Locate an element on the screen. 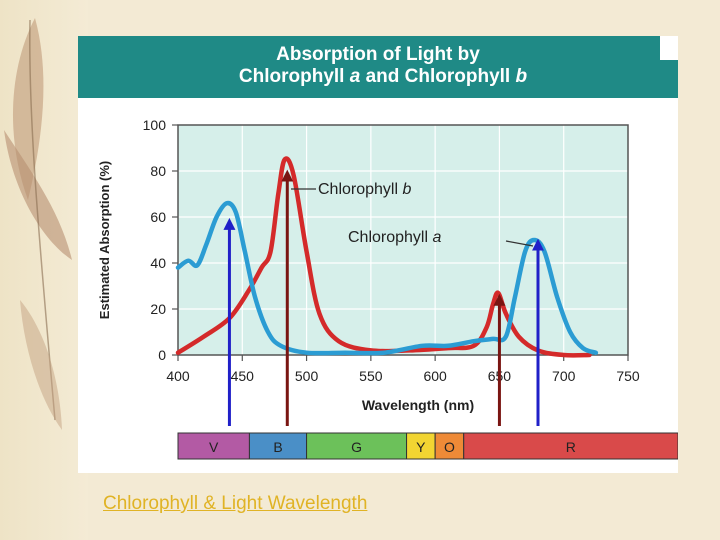  chart-title-line2: Chlorophyll a and Chlorophyll b is located at coordinates (378, 77).